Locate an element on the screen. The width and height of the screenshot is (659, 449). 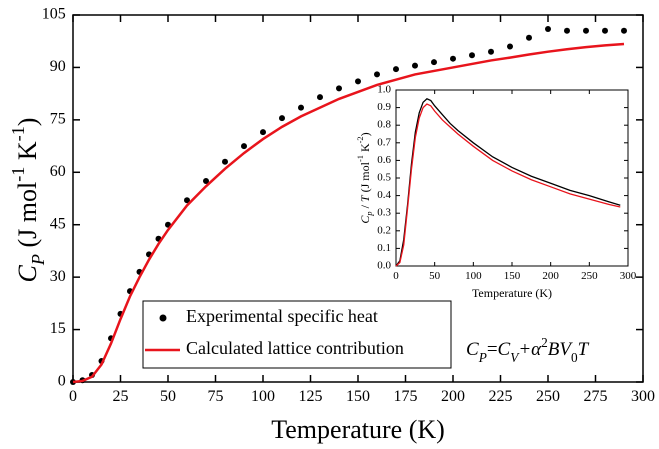
legend-formula: CP=CV+α2BV0T is located at coordinates (528, 350).